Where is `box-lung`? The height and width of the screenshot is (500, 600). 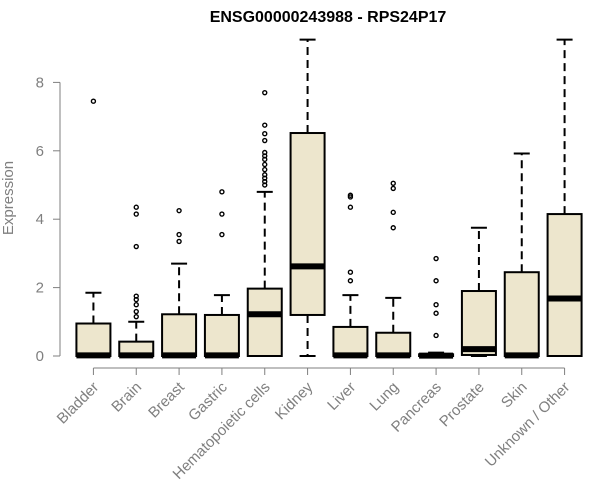
box-lung is located at coordinates (393, 269).